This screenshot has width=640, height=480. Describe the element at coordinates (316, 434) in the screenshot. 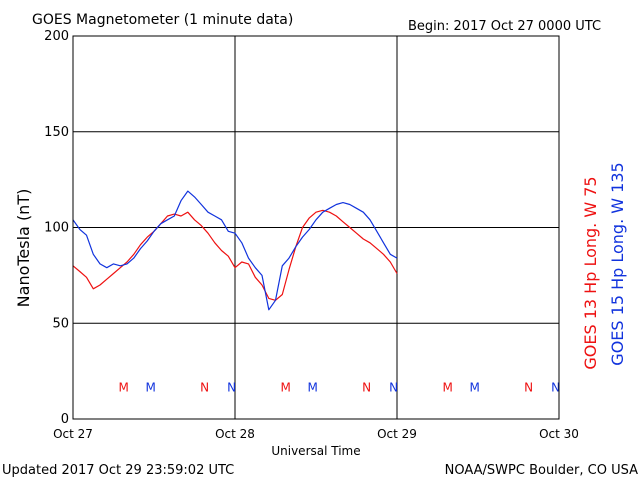

I see `x-axis-ticks: Oct 27 Oct 28 Oct 29 Oct 30` at that location.